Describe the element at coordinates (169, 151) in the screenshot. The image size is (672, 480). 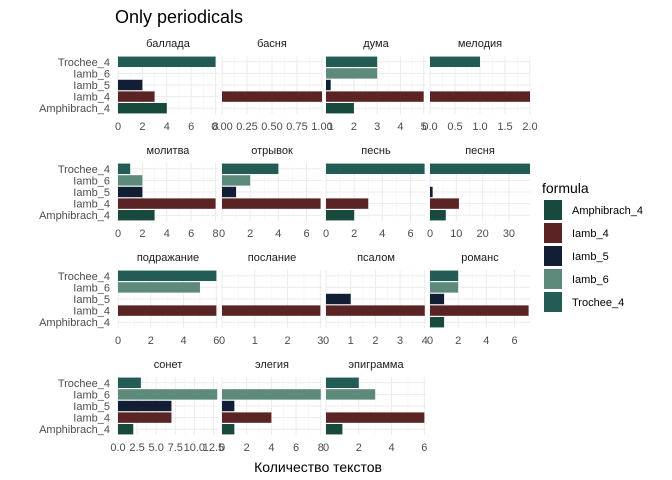
I see `facet-strip-label: молитва` at that location.